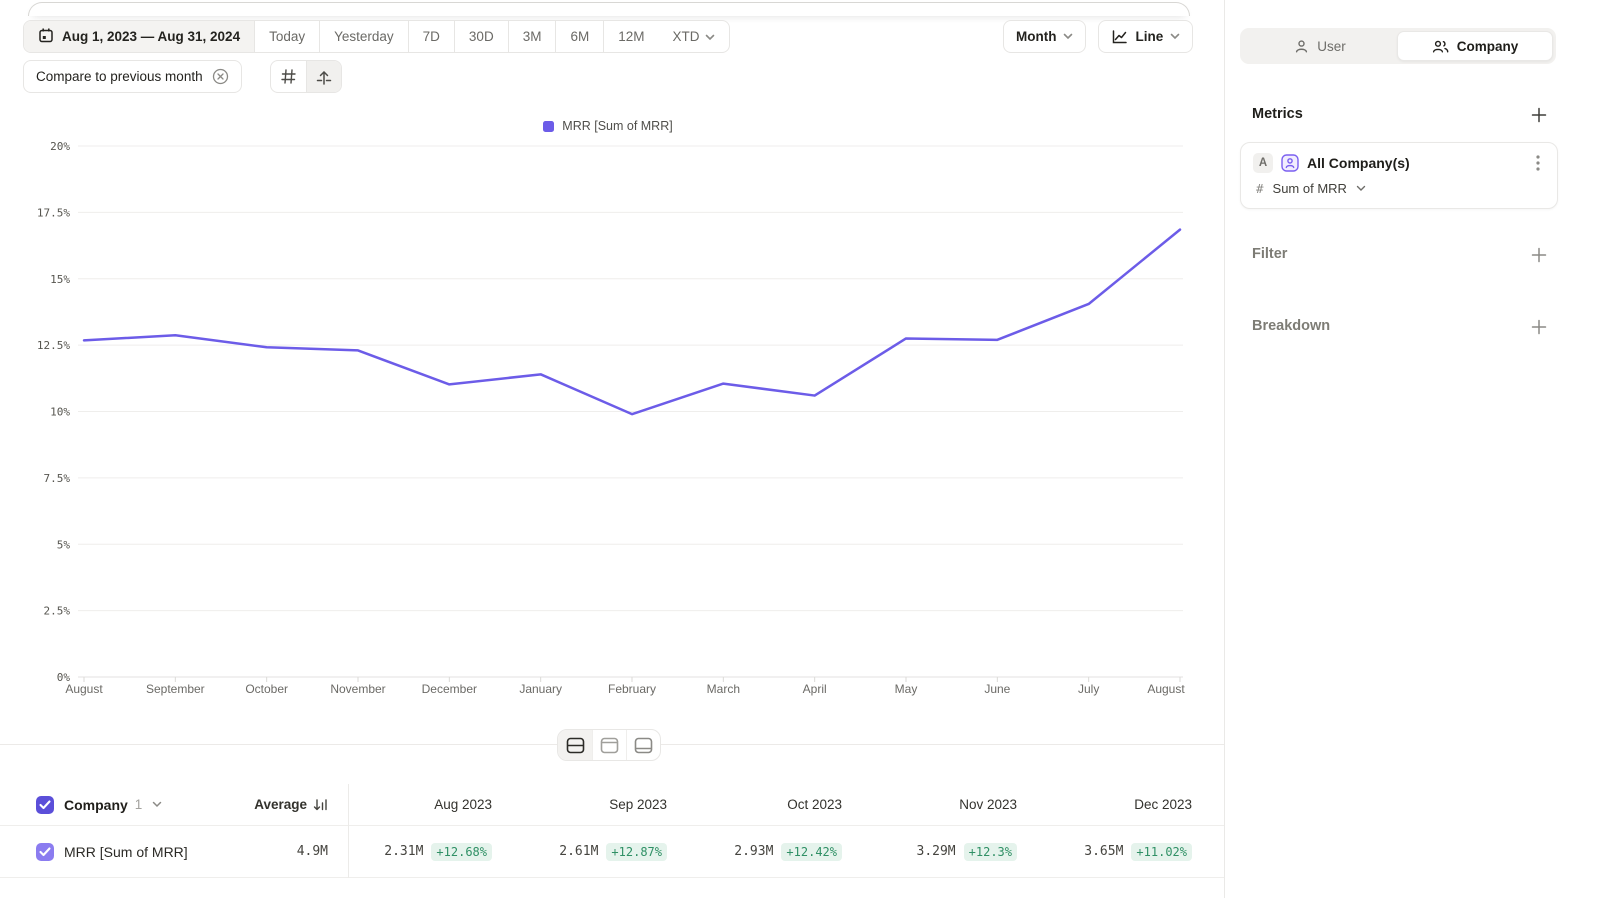 The width and height of the screenshot is (1600, 898). What do you see at coordinates (364, 36) in the screenshot?
I see `range-button-yesterday: Yesterday` at bounding box center [364, 36].